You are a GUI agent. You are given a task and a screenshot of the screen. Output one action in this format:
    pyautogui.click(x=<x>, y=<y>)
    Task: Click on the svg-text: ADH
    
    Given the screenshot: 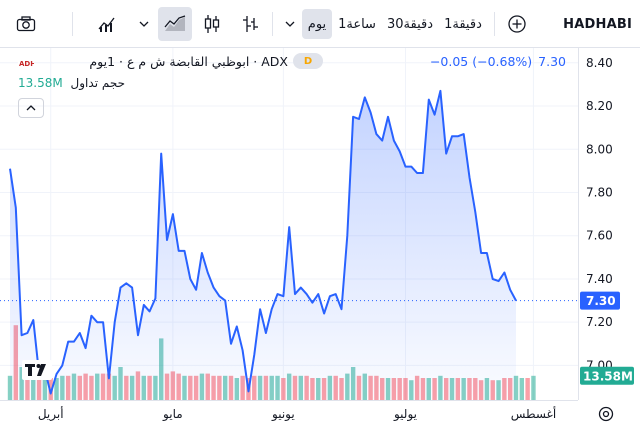 What is the action you would take?
    pyautogui.click(x=26, y=64)
    